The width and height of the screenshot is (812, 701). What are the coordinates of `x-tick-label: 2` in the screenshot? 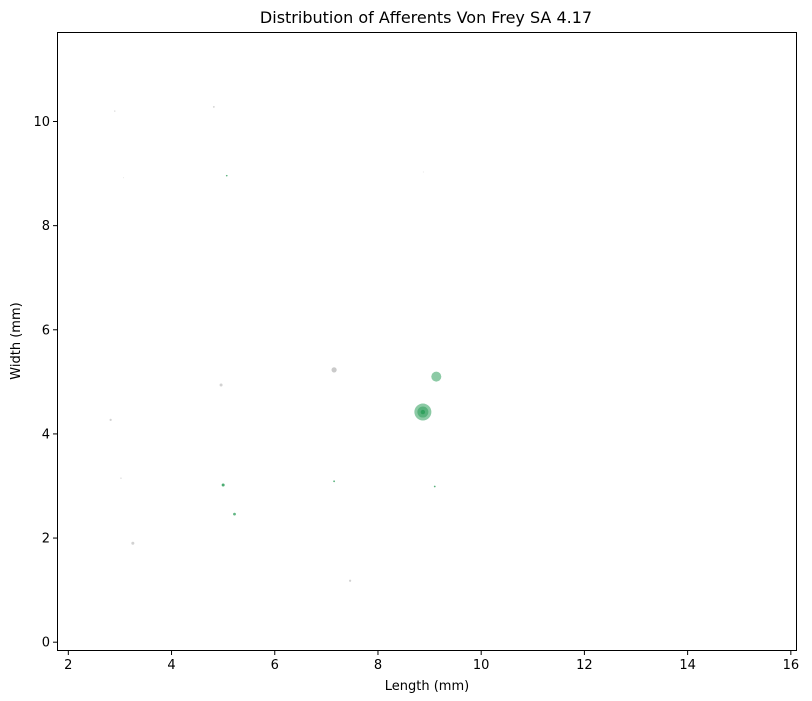 It's located at (68, 665).